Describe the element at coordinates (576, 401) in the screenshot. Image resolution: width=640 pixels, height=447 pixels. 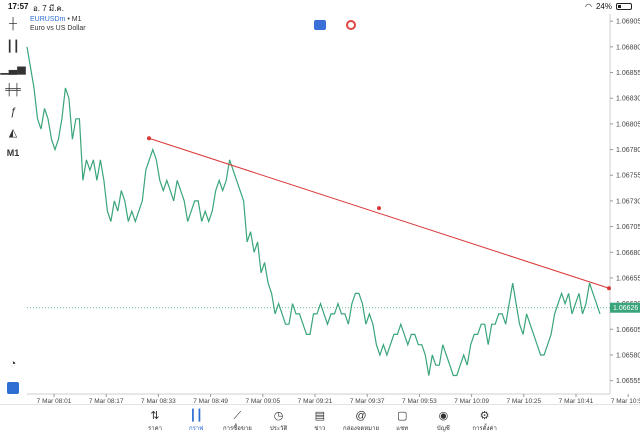
I see `time-label: 7 Mar 10:41` at that location.